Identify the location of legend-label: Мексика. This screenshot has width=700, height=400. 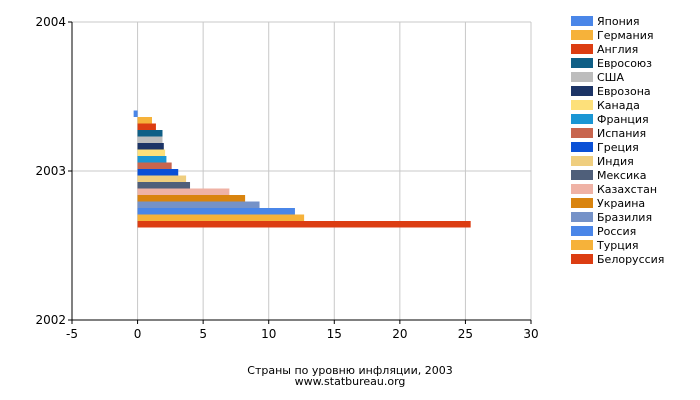
(621, 175).